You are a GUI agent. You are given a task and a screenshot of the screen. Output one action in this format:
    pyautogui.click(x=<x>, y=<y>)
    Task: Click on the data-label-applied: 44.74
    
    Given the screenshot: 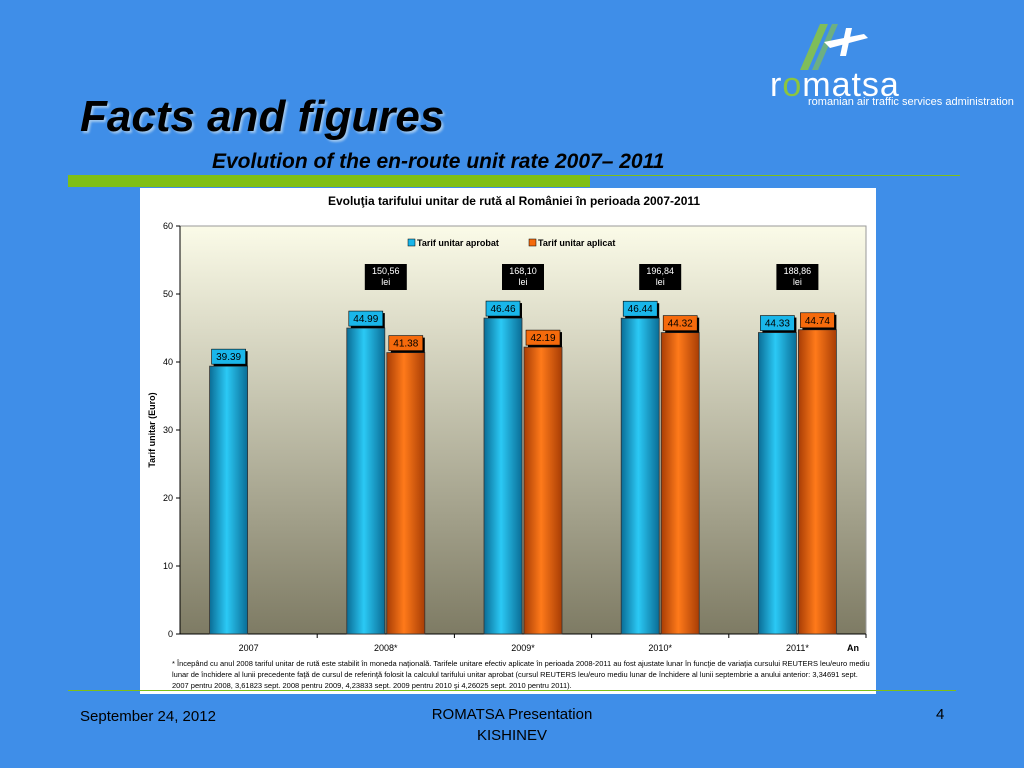 What is the action you would take?
    pyautogui.click(x=817, y=321)
    